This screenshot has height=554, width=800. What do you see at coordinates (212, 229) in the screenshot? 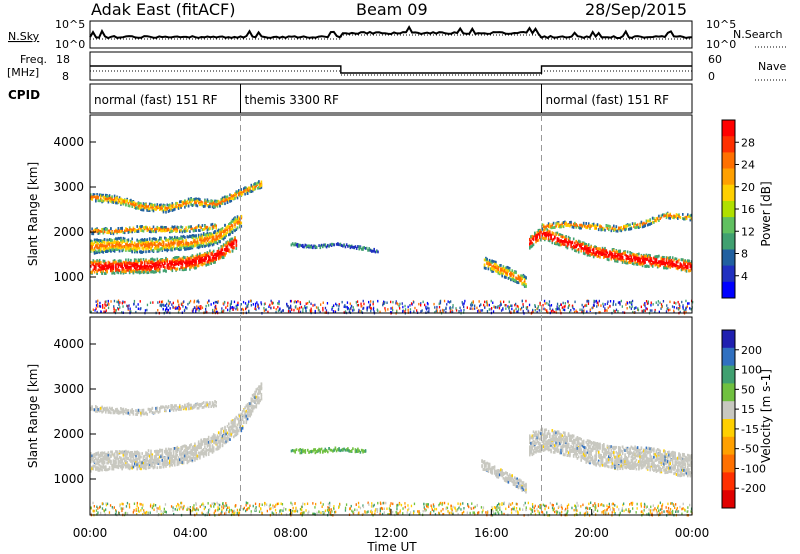
I see `power-mark-1939` at bounding box center [212, 229].